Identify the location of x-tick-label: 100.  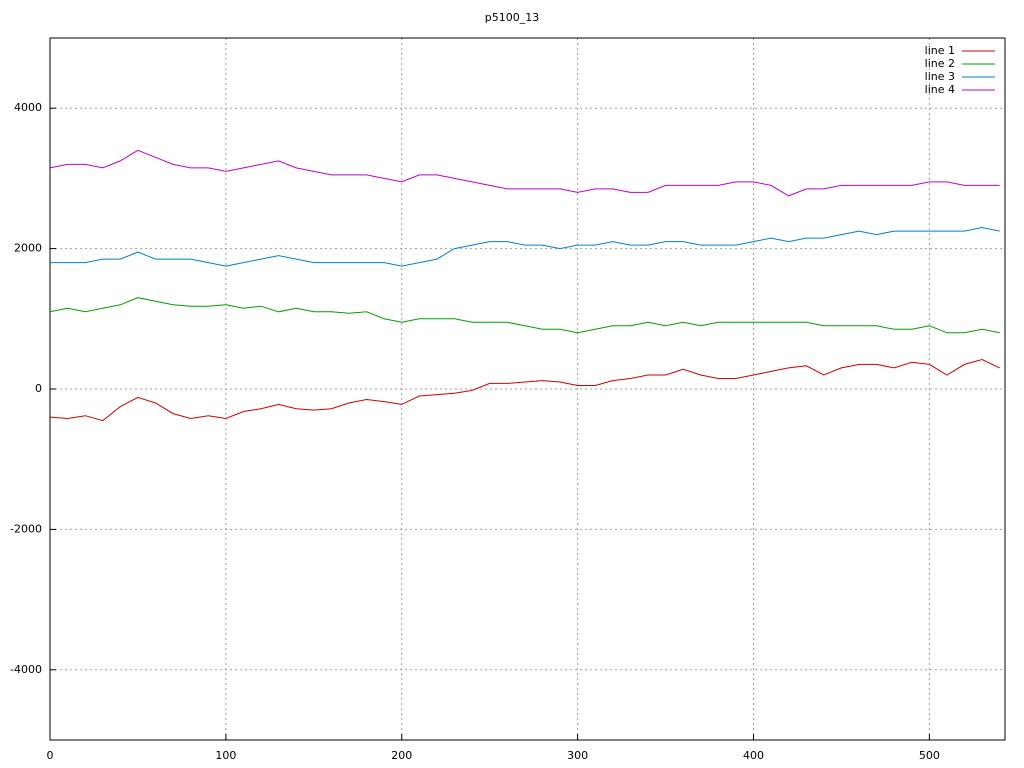
(225, 755).